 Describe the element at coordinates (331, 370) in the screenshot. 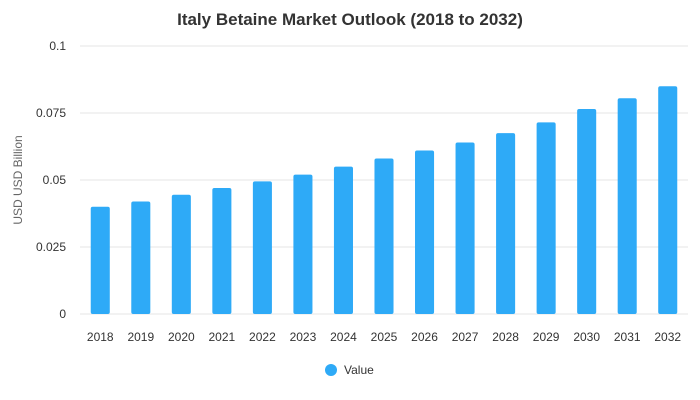

I see `legend-marker` at that location.